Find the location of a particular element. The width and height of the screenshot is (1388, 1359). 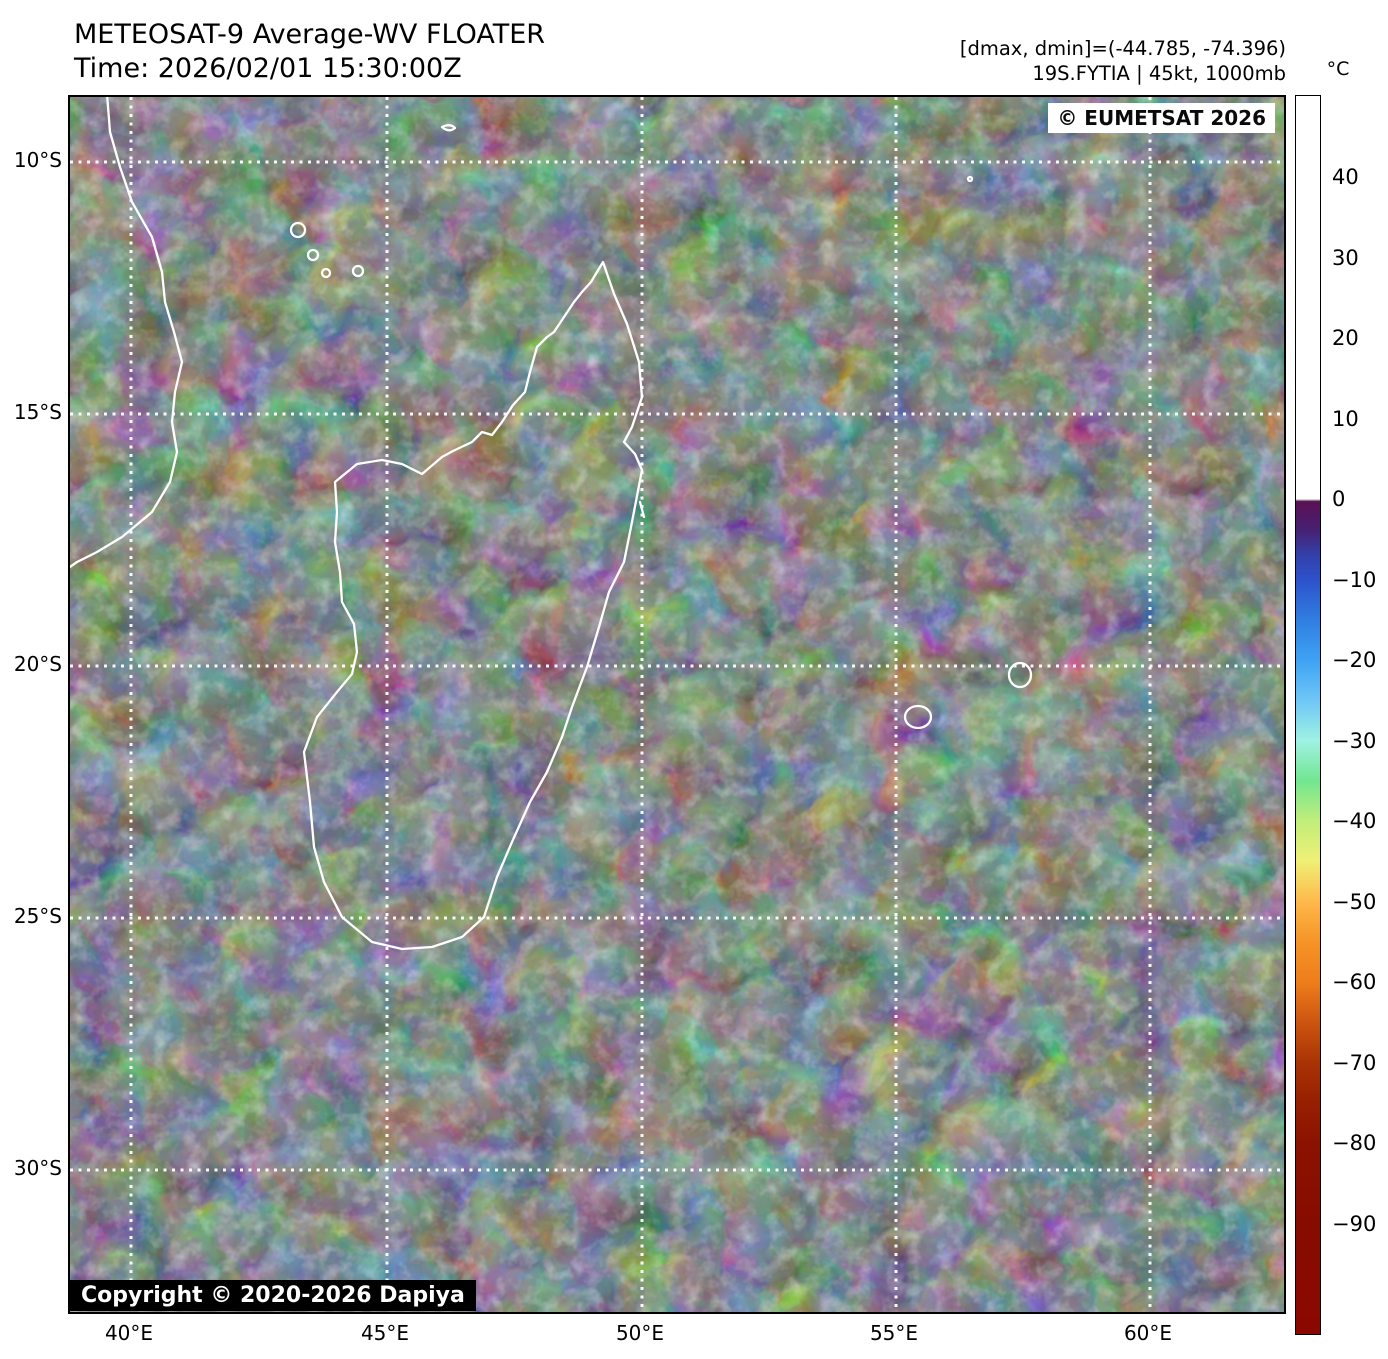

storm-info: 19S.FYTIA | 45kt, 1000mb is located at coordinates (1159, 73).